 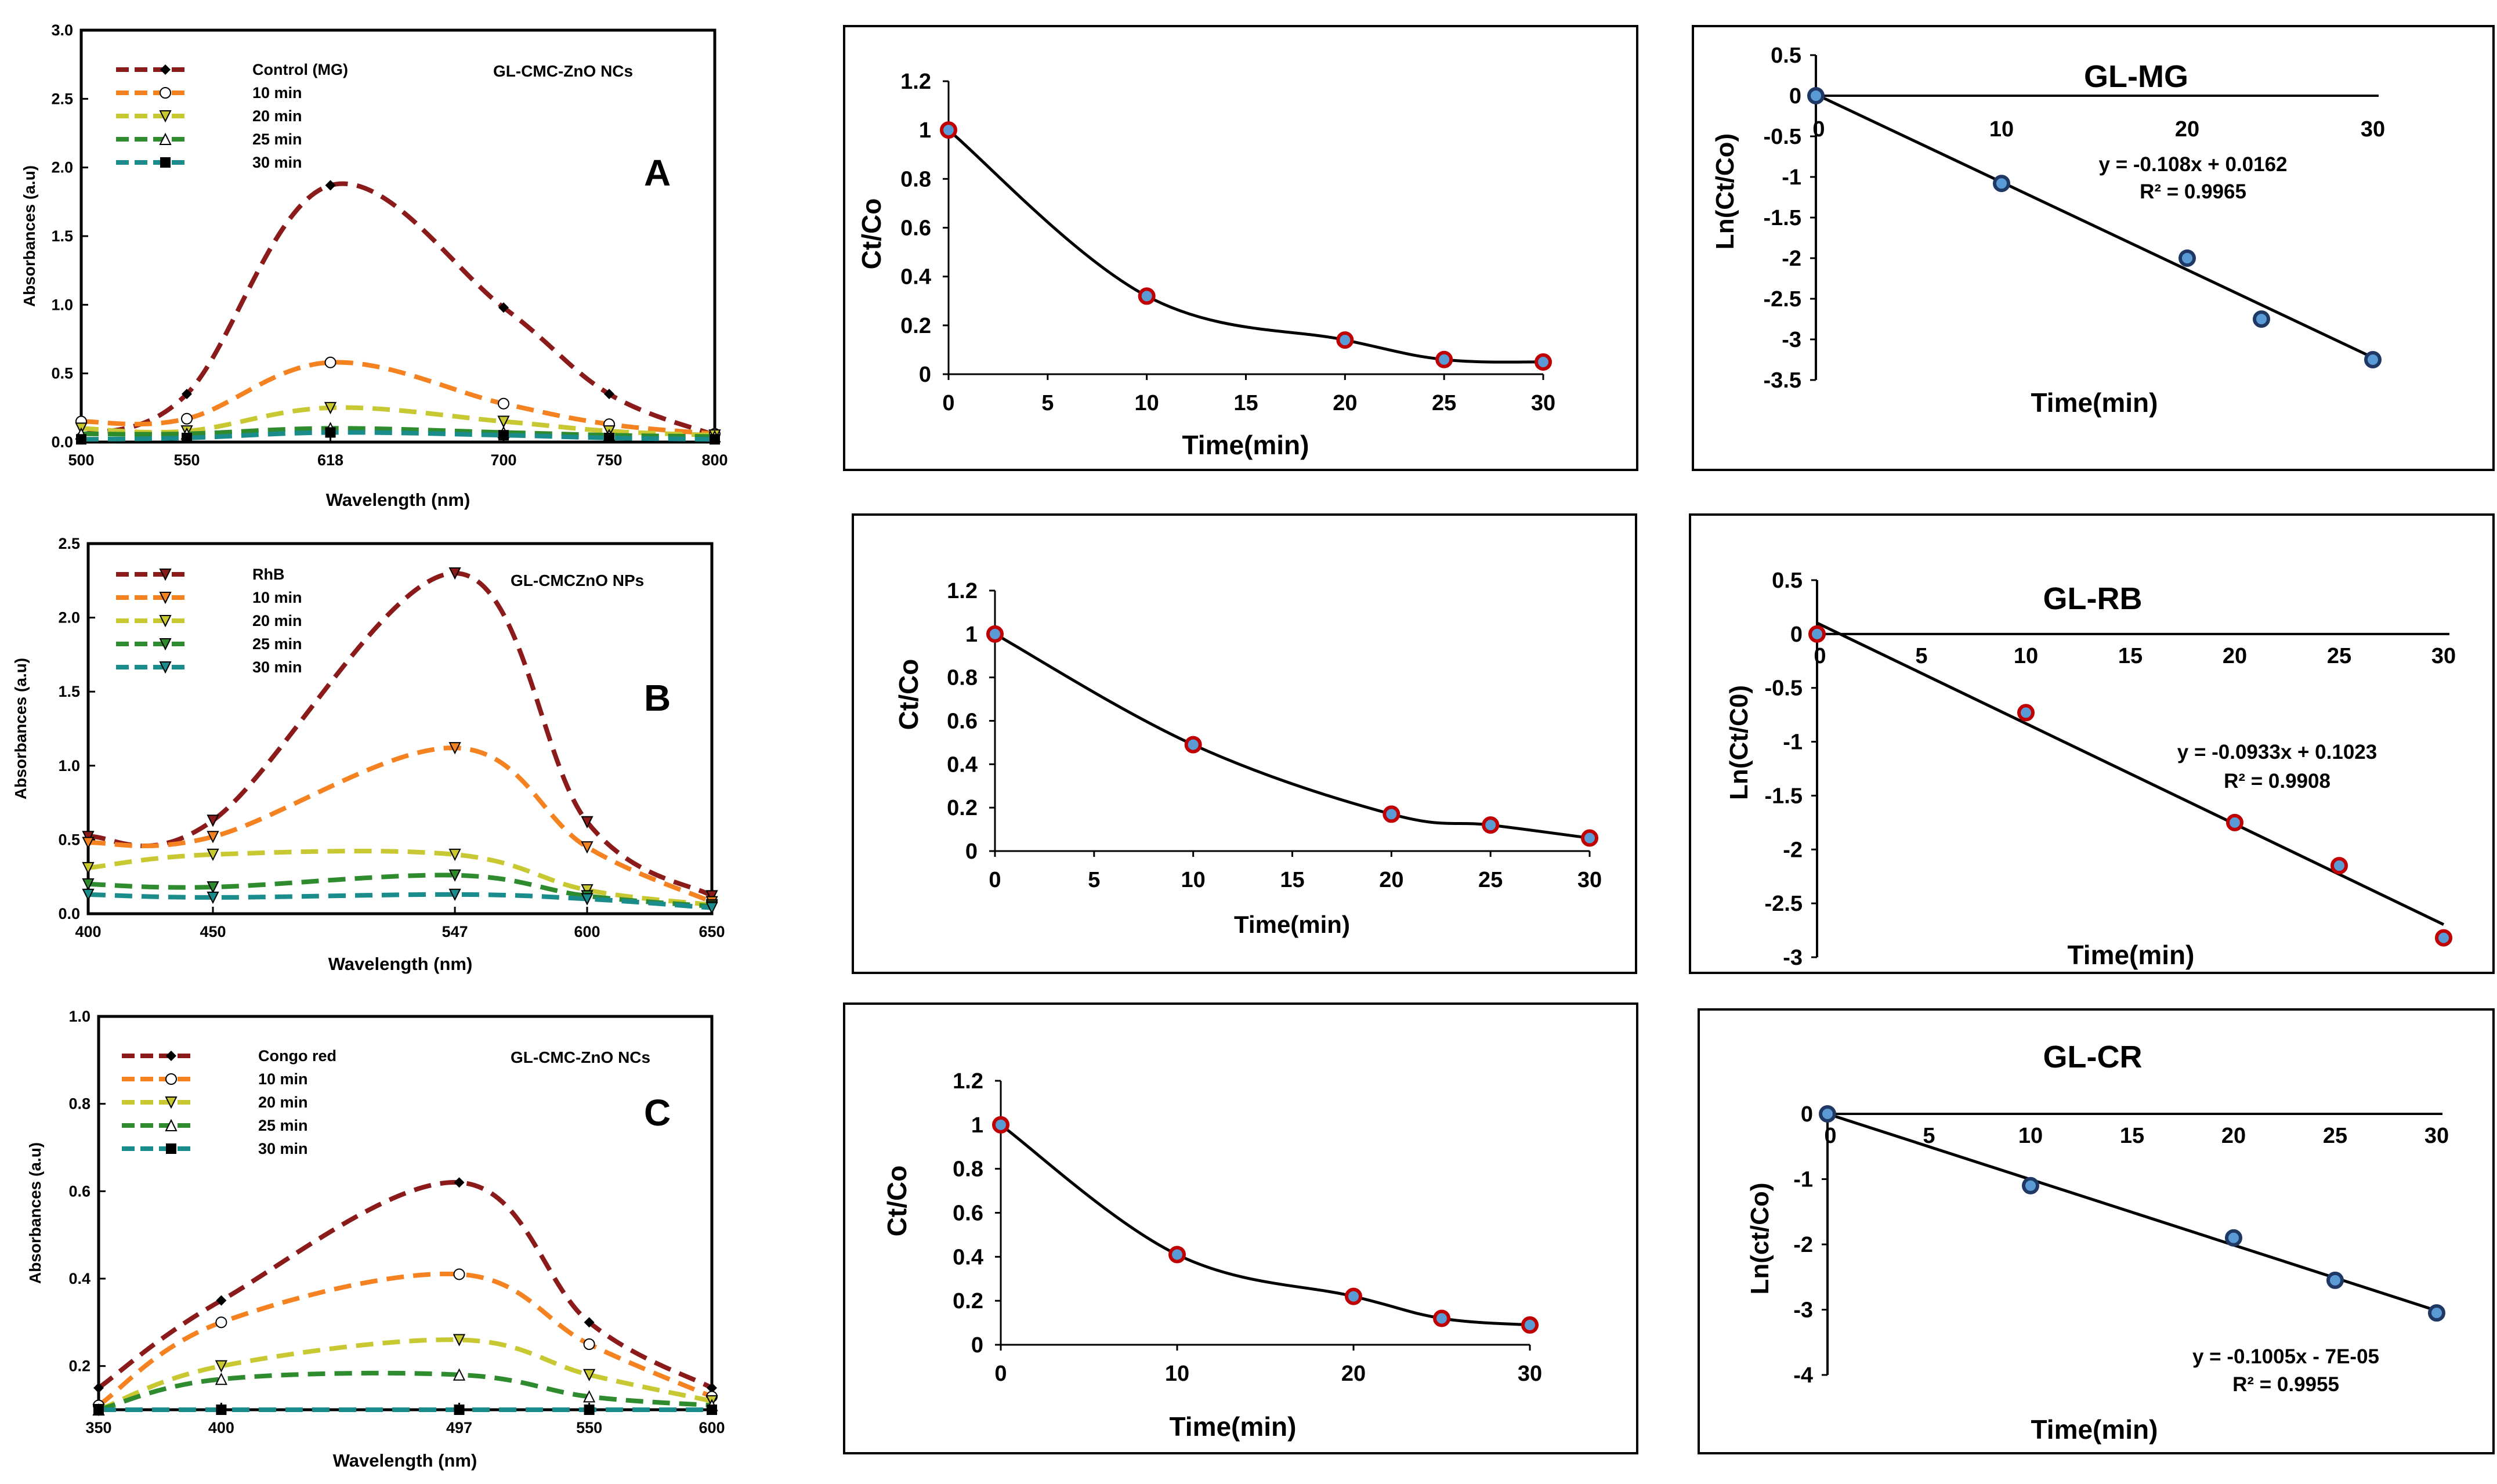 I want to click on x-axis-label: Time(min), so click(x=2094, y=403).